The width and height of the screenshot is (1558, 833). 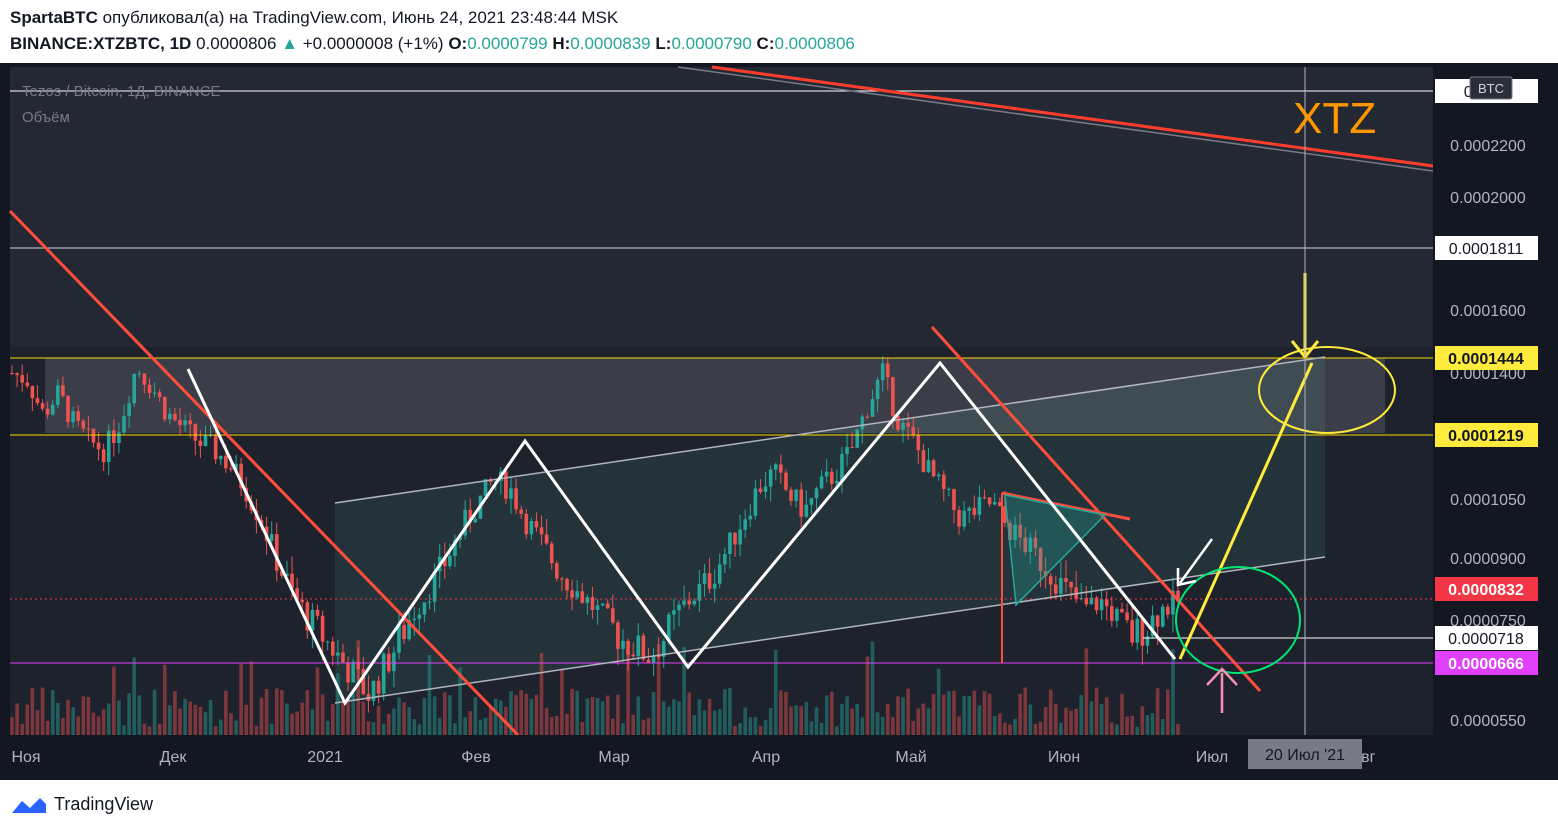 What do you see at coordinates (1066, 506) in the screenshot?
I see `triangle-top-line` at bounding box center [1066, 506].